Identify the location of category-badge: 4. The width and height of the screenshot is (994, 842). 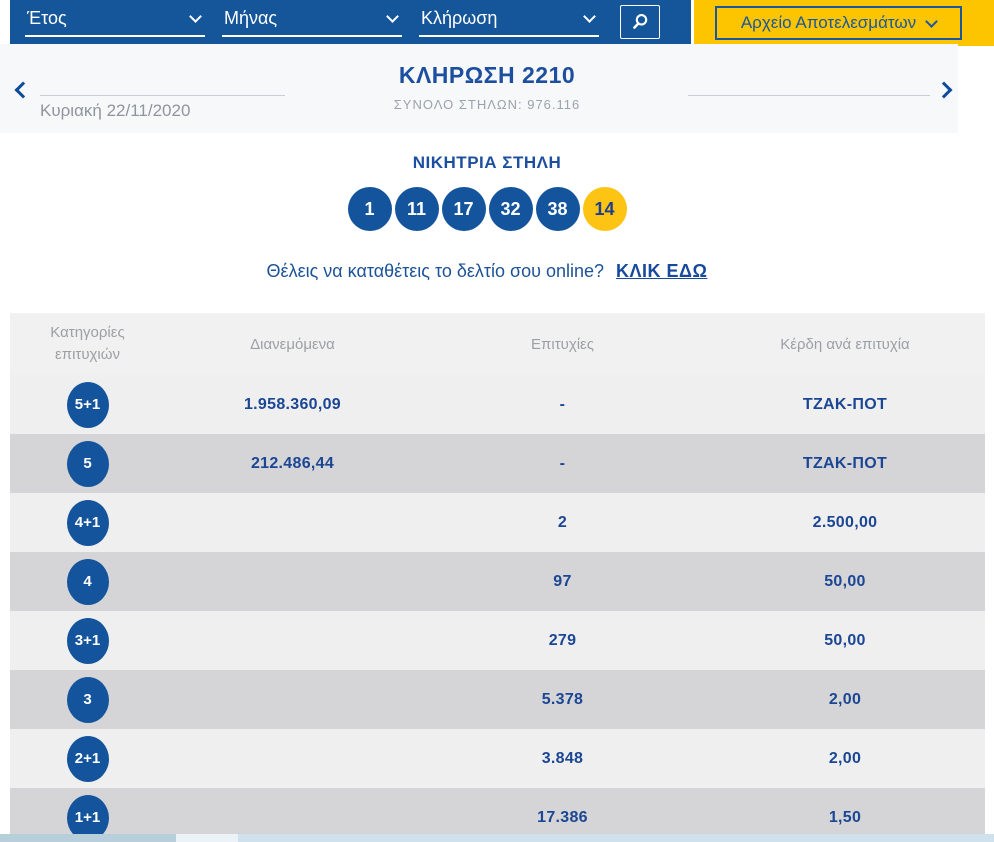
(87, 581).